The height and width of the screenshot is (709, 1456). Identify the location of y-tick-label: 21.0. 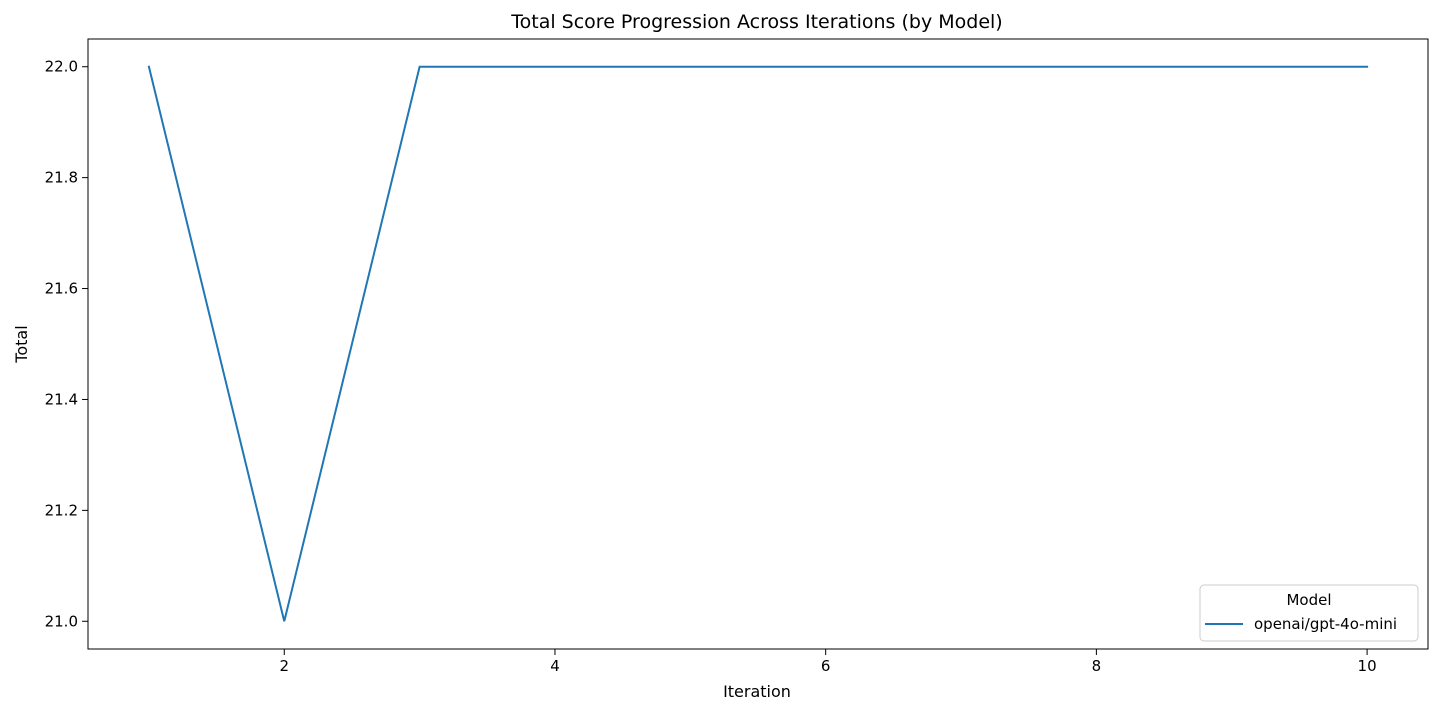
(61, 621).